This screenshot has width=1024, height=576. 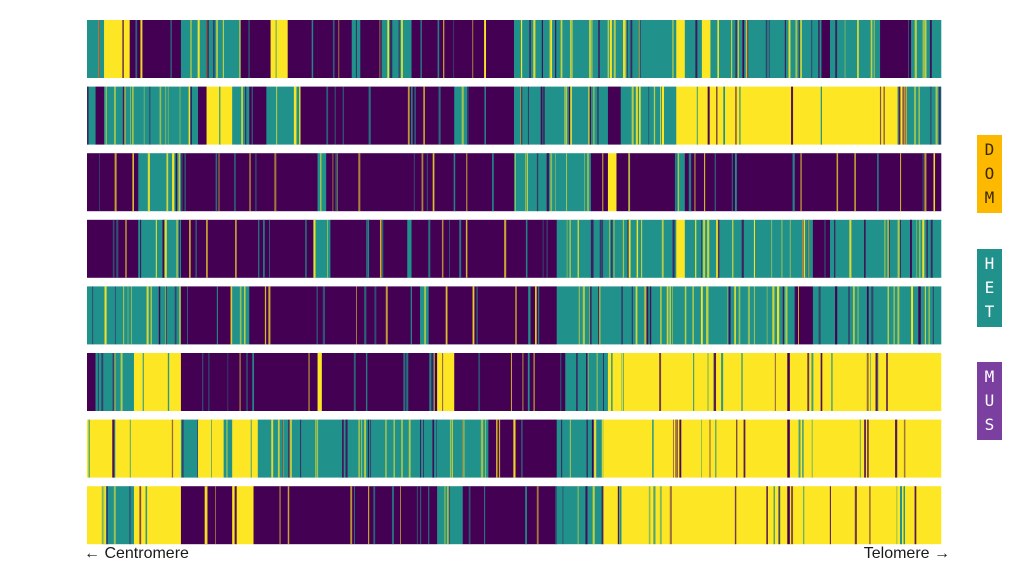 What do you see at coordinates (989, 311) in the screenshot?
I see `legend-letter: T` at bounding box center [989, 311].